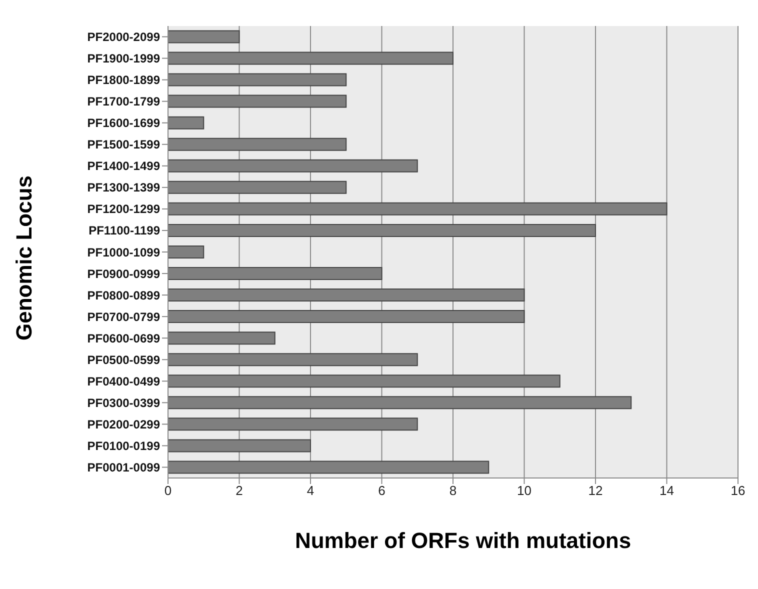 This screenshot has height=589, width=758. Describe the element at coordinates (123, 424) in the screenshot. I see `y-tick-label: PF0200-0299` at that location.